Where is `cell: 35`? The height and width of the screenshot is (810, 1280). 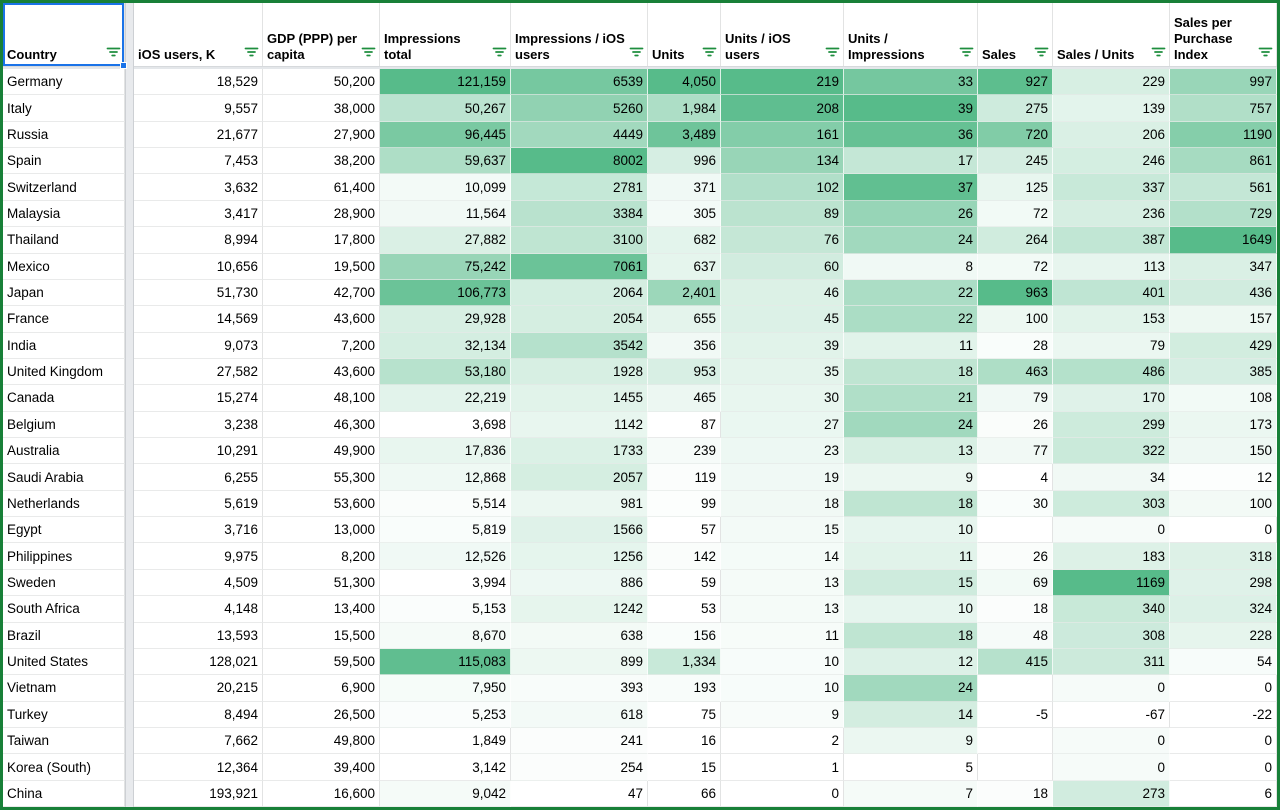 cell: 35 is located at coordinates (782, 372).